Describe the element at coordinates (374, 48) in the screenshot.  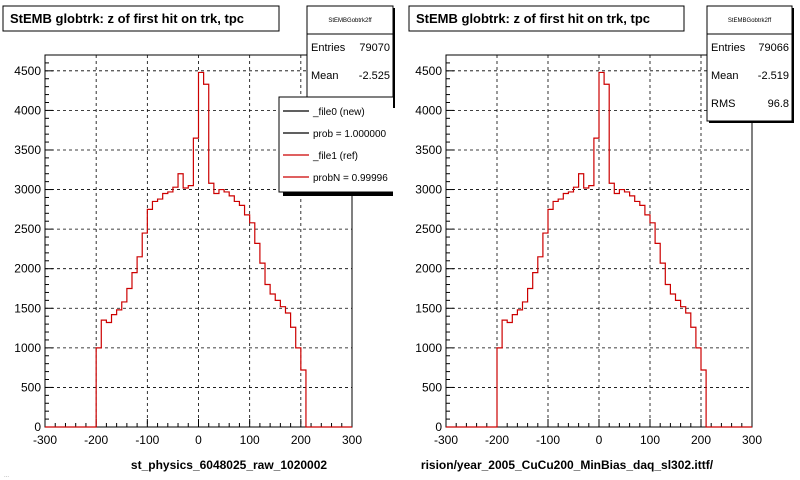
I see `stats-value: 79070` at that location.